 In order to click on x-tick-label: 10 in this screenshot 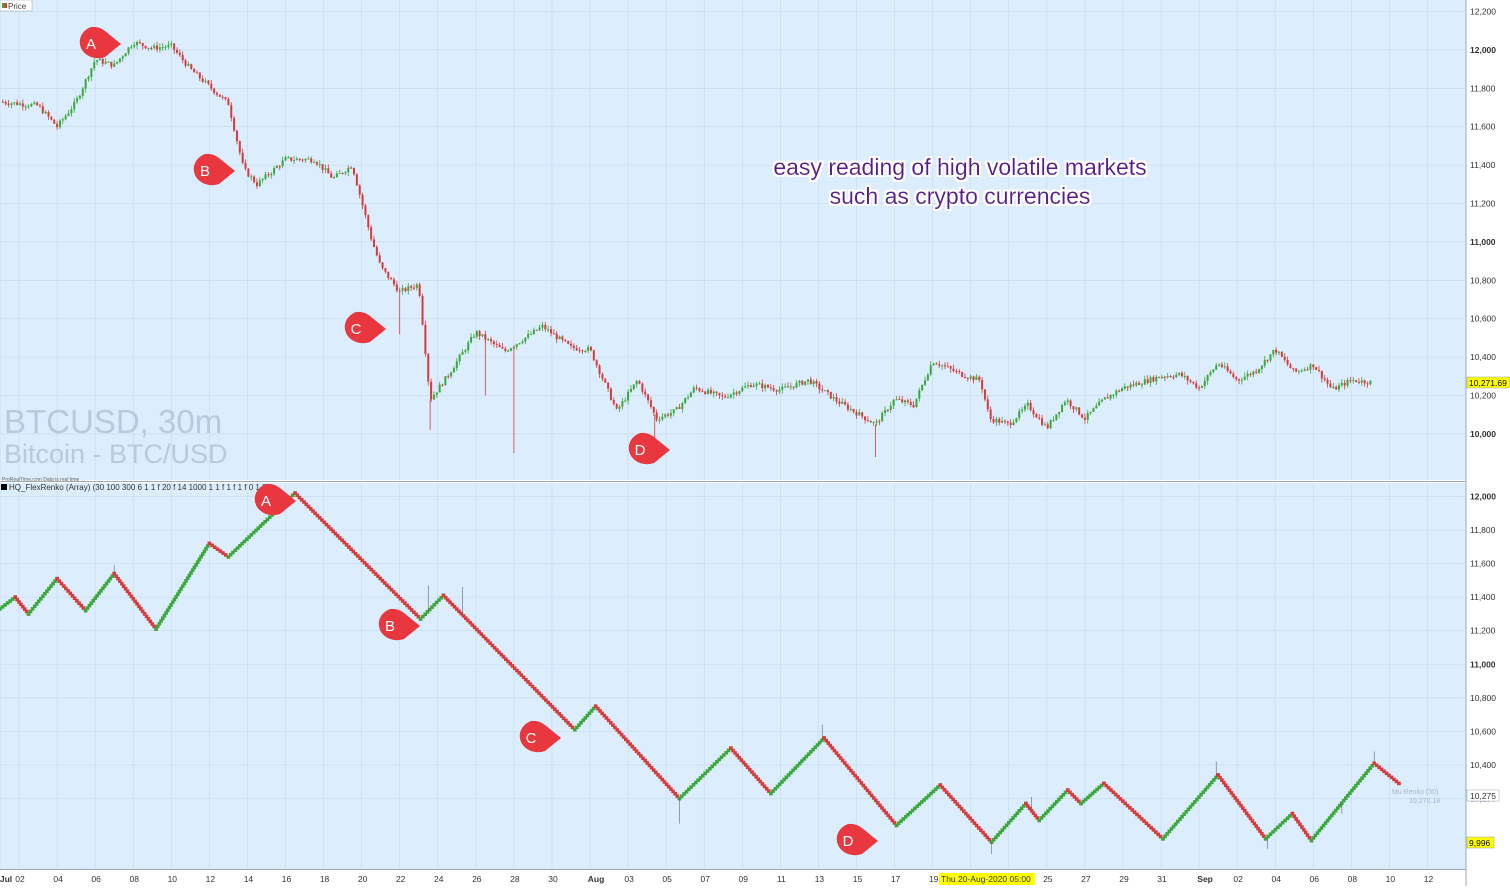, I will do `click(173, 879)`.